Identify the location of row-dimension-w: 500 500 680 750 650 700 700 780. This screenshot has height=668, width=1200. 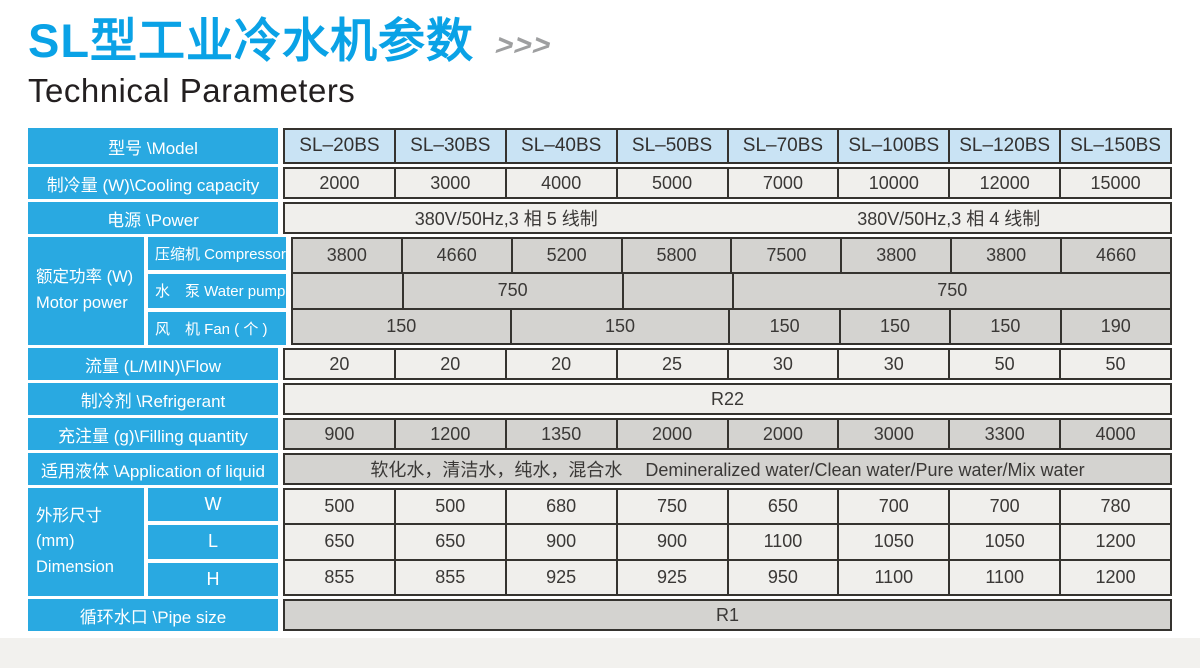
(727, 507).